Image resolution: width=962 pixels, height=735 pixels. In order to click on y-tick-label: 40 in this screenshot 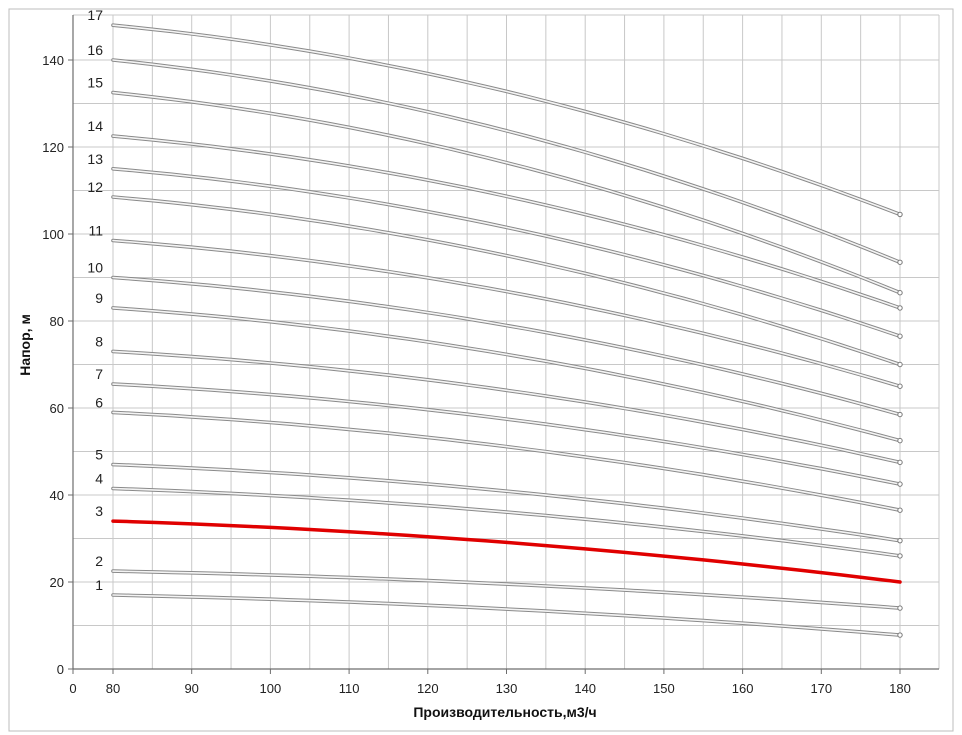, I will do `click(57, 495)`.